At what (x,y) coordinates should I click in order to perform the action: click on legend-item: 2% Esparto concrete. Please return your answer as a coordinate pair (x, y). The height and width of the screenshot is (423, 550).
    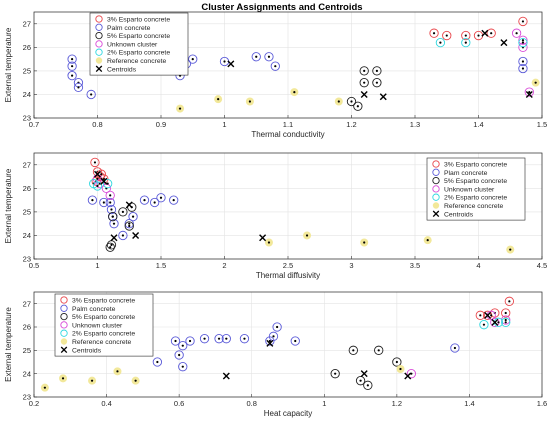
    Looking at the image, I should click on (132, 52).